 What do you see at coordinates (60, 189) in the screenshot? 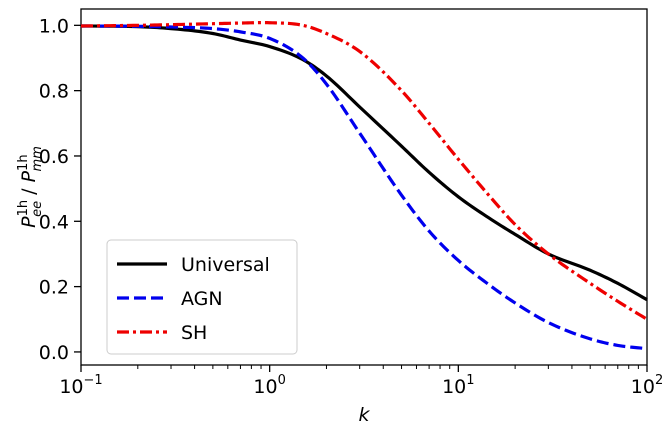
I see `y-ticks: 0.00.20.40.60.81.0` at bounding box center [60, 189].